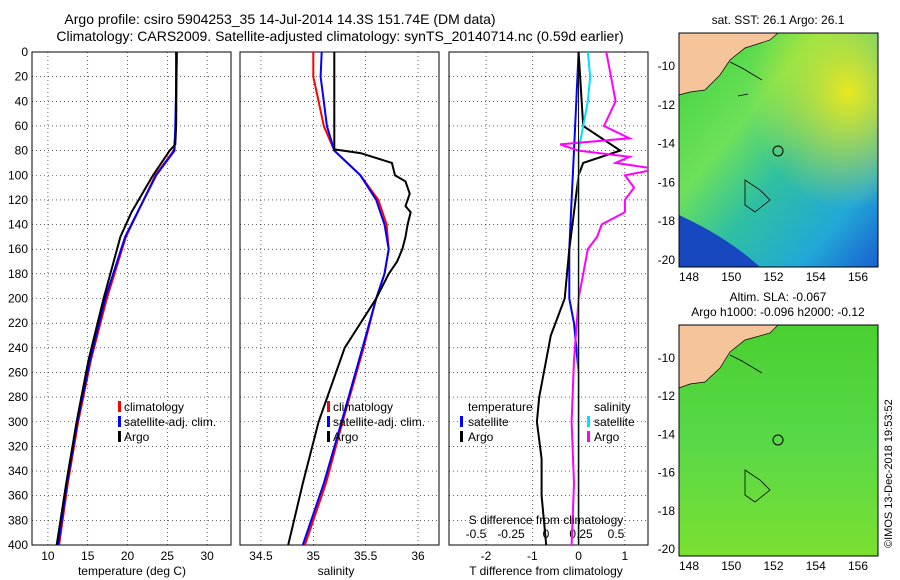 This screenshot has height=580, width=900. I want to click on x-tick-label: 25, so click(168, 556).